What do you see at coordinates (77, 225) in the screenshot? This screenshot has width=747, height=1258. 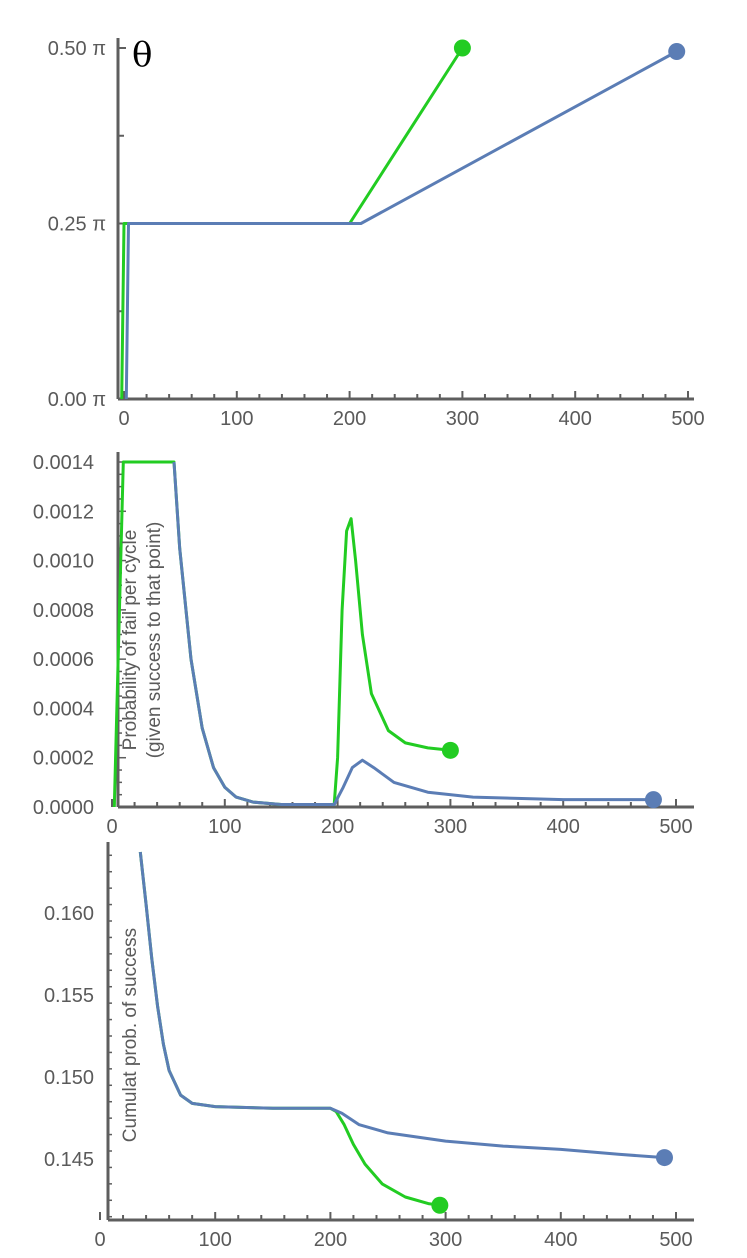 I see `y-tick-label: 0.25 π` at bounding box center [77, 225].